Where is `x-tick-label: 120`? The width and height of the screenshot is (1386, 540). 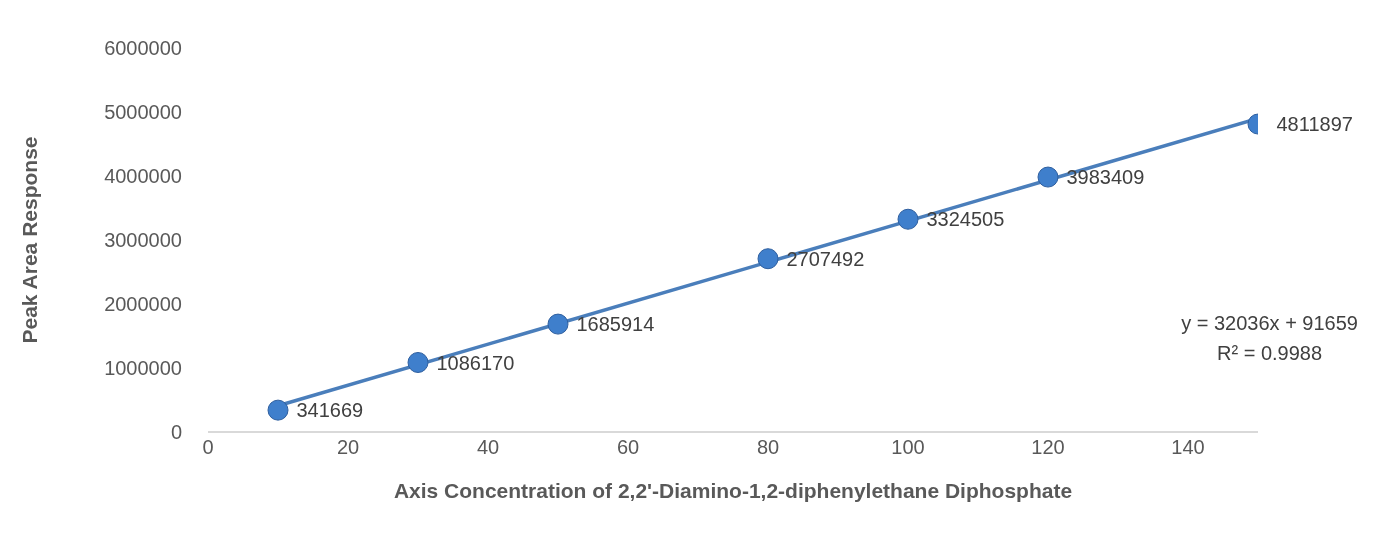 x-tick-label: 120 is located at coordinates (1048, 447).